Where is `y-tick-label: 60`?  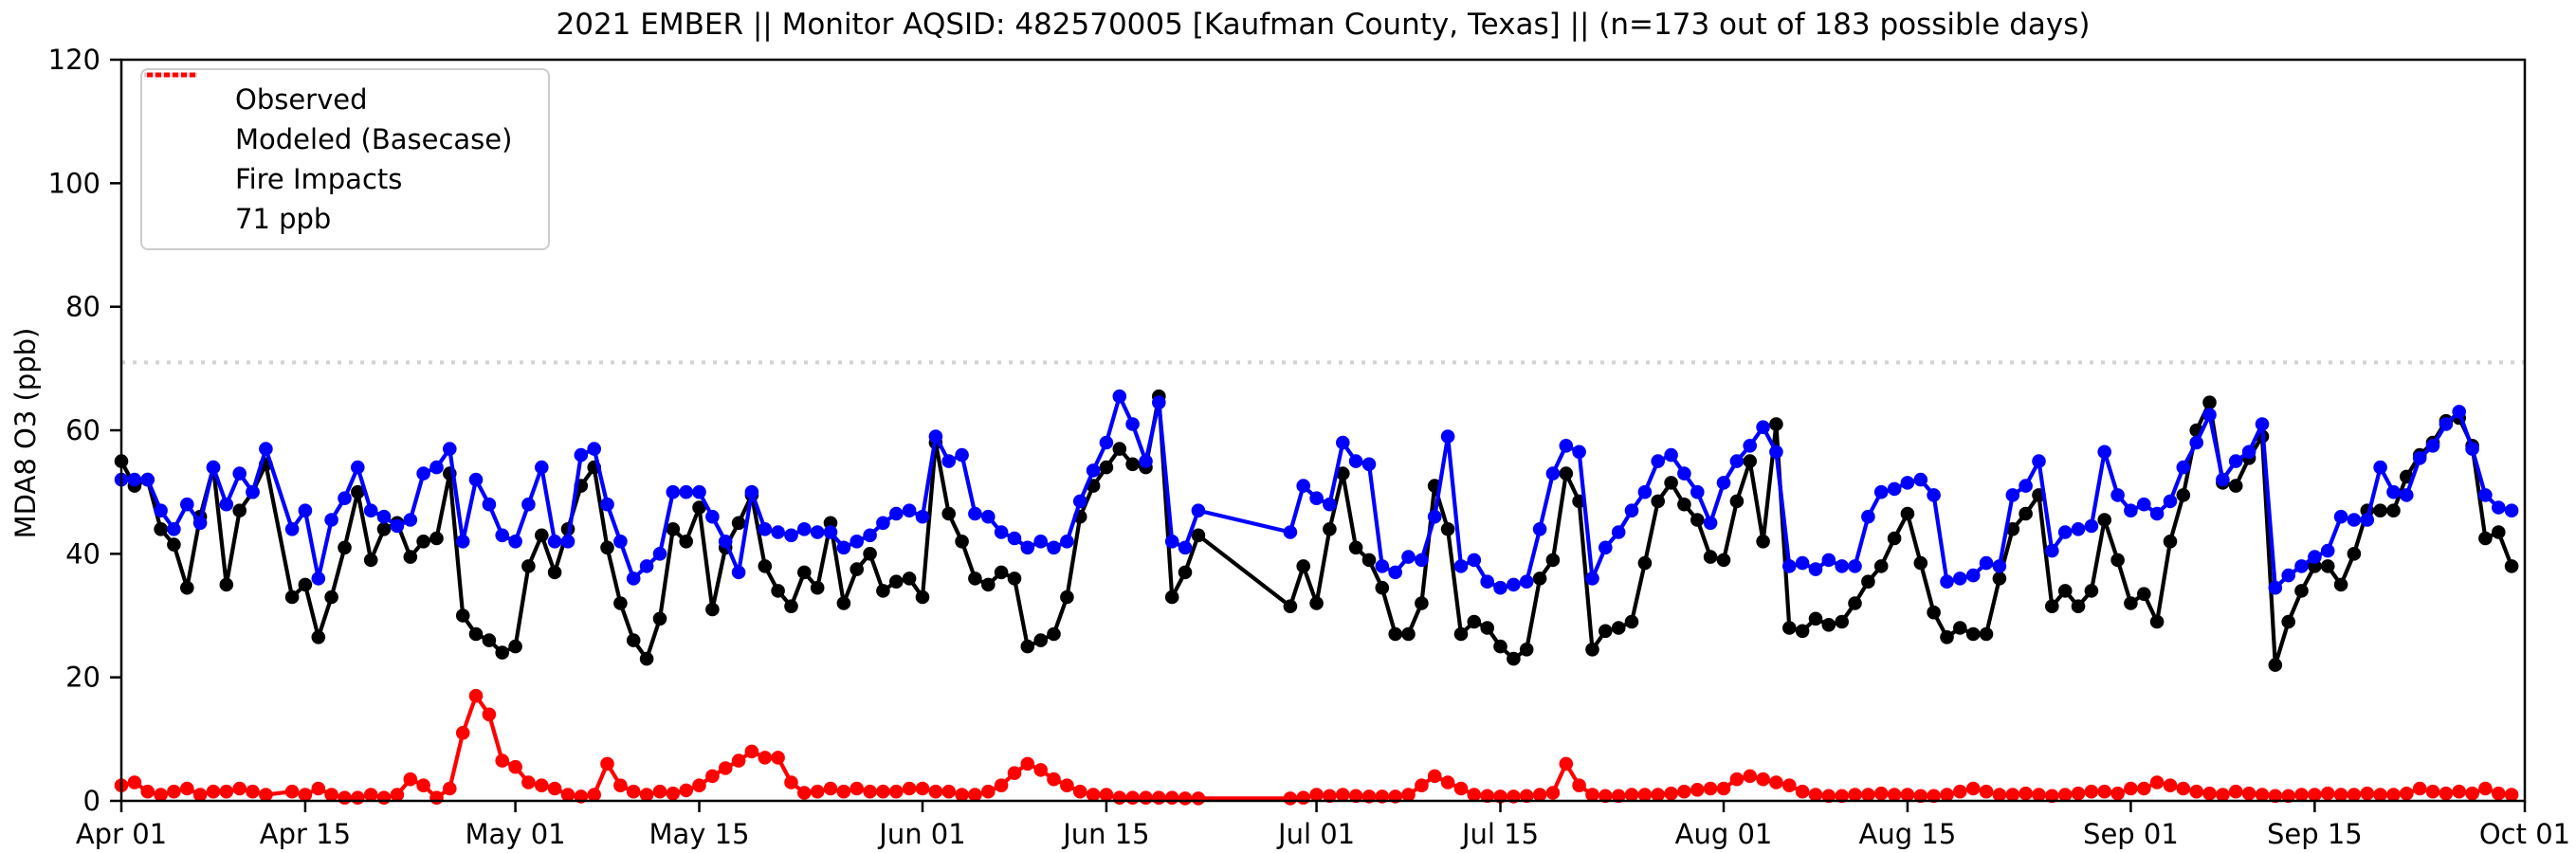 y-tick-label: 60 is located at coordinates (82, 430).